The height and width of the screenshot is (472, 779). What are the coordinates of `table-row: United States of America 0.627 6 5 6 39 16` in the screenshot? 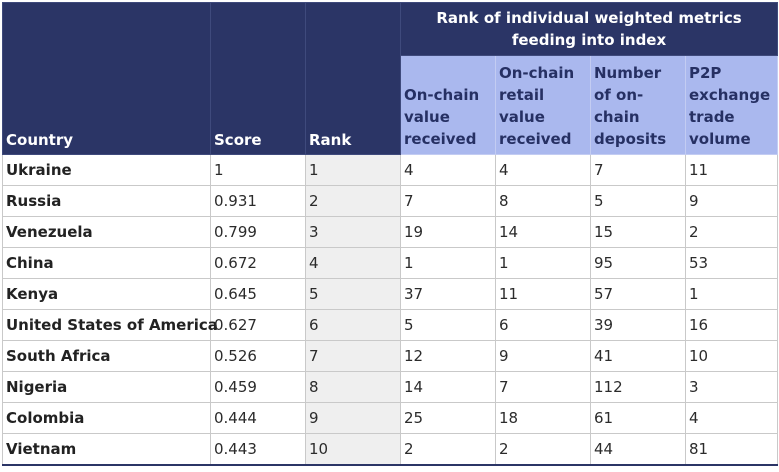 It's located at (390, 325).